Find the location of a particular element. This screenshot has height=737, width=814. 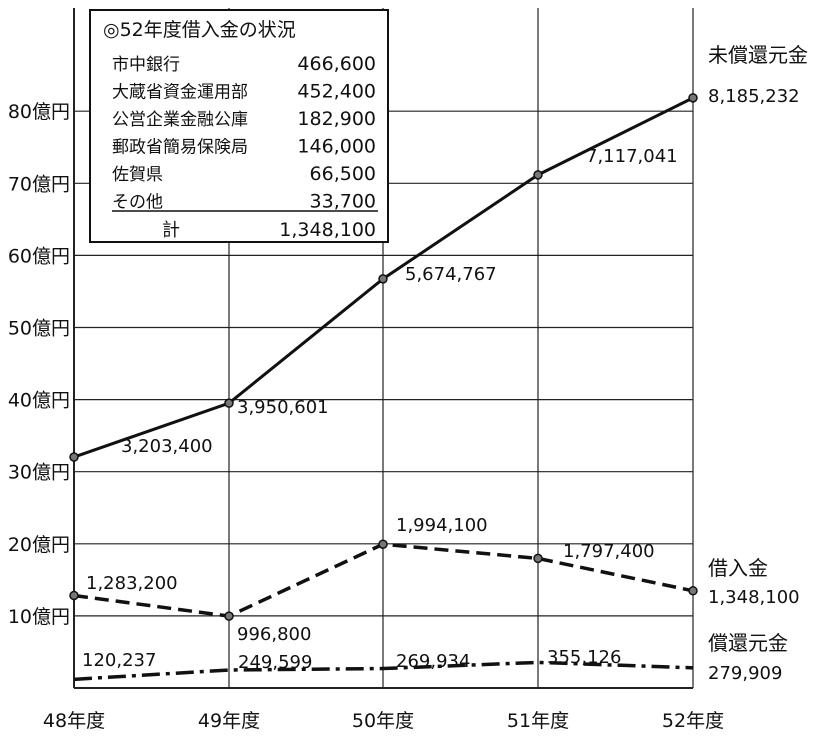

x-tick-label: 49年度 is located at coordinates (229, 721).